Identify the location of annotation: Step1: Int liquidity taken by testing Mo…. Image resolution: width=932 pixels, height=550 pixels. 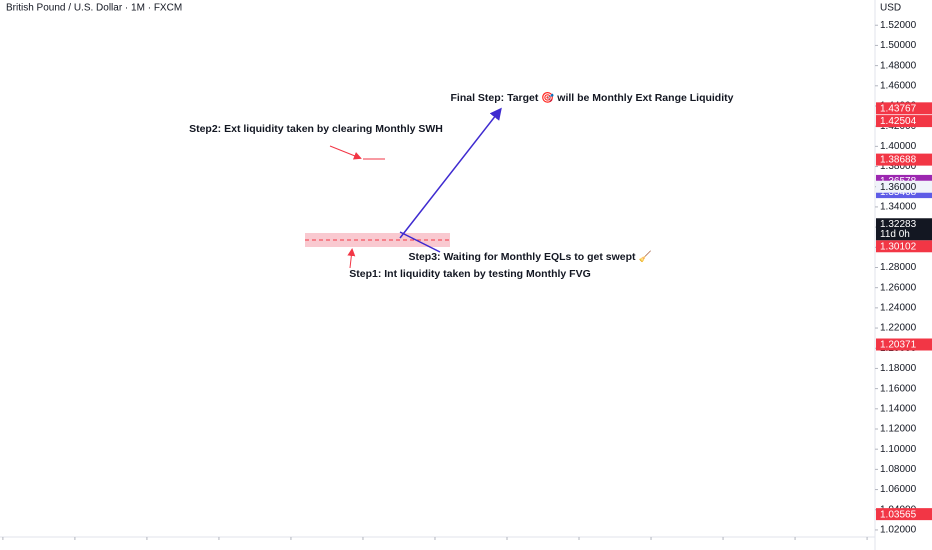
(470, 274).